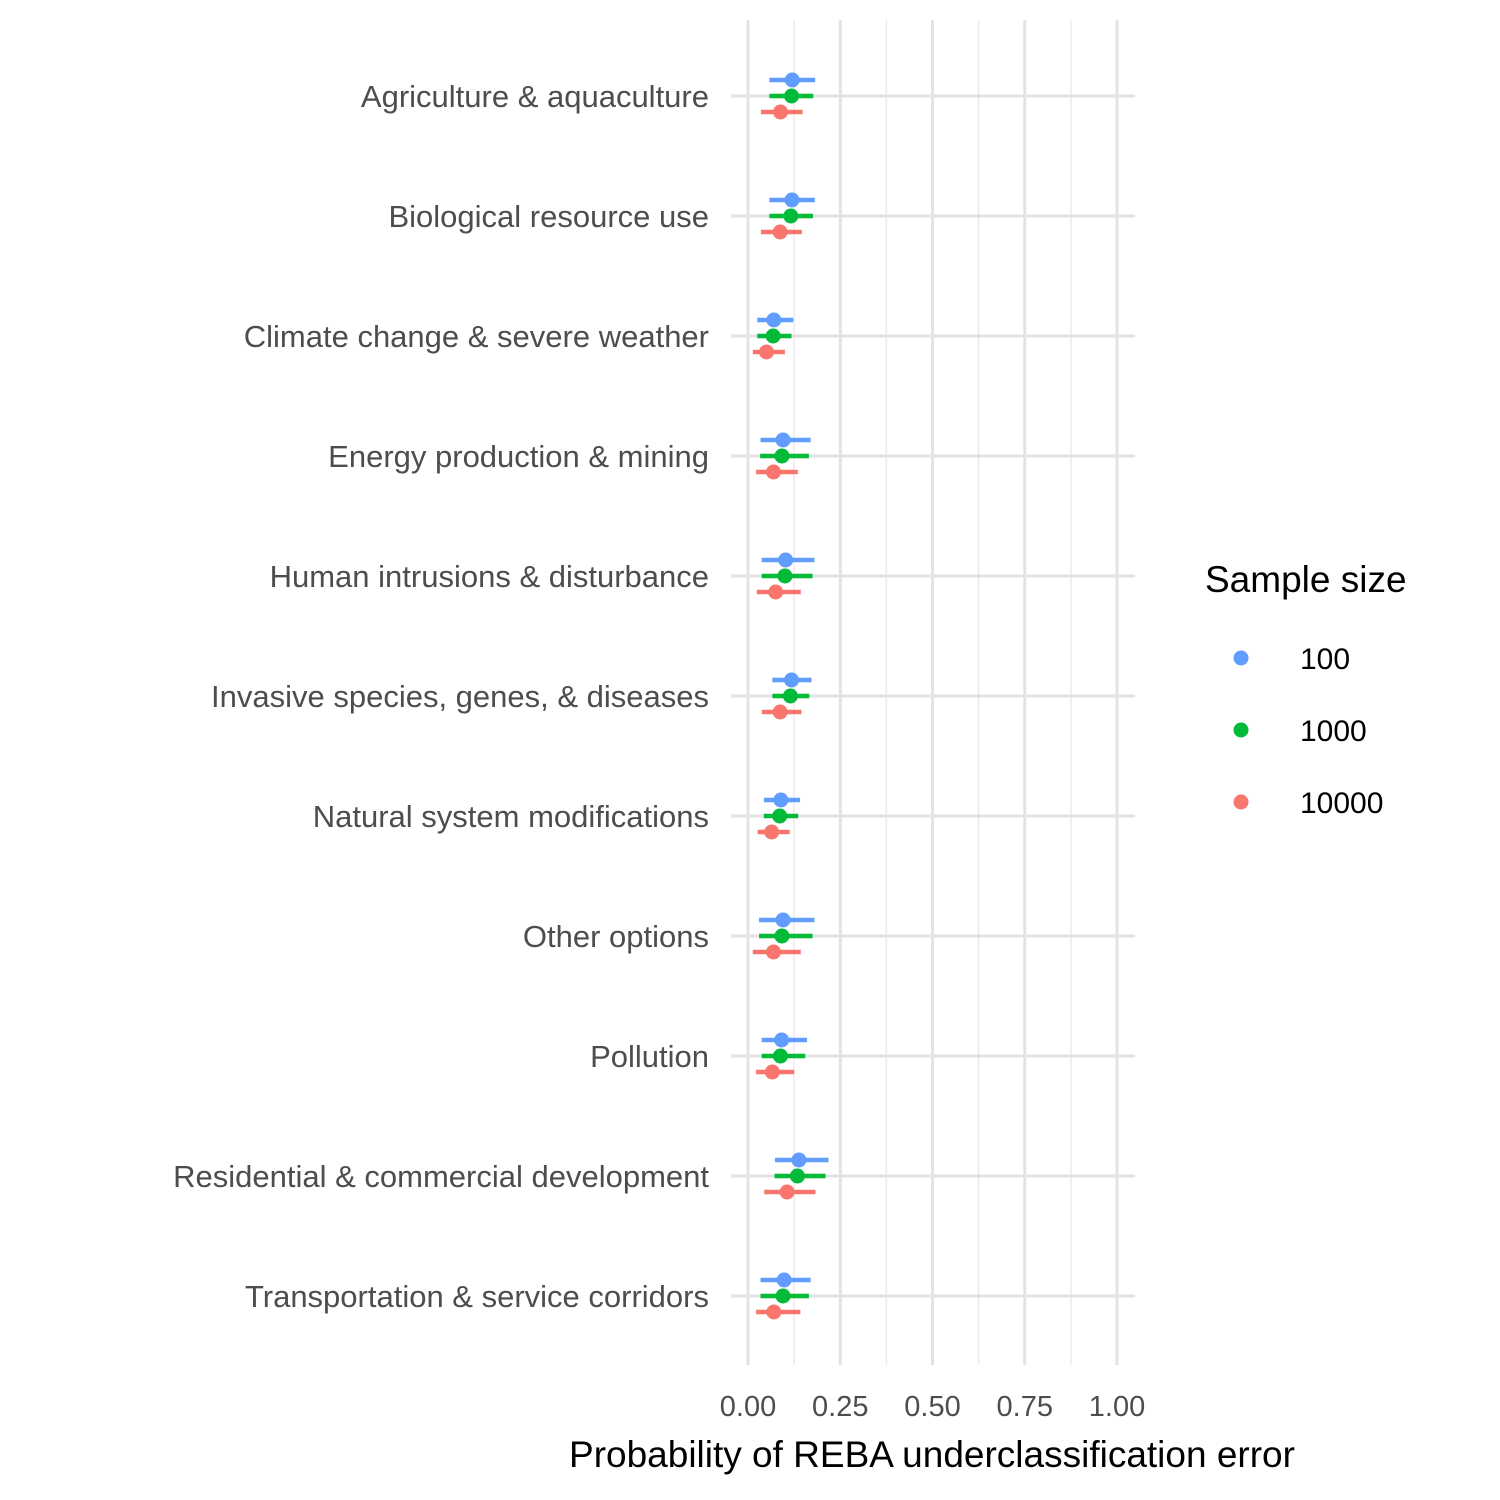 The image size is (1500, 1500). I want to click on legend: Sample size 100 1000 10000, so click(1306, 689).